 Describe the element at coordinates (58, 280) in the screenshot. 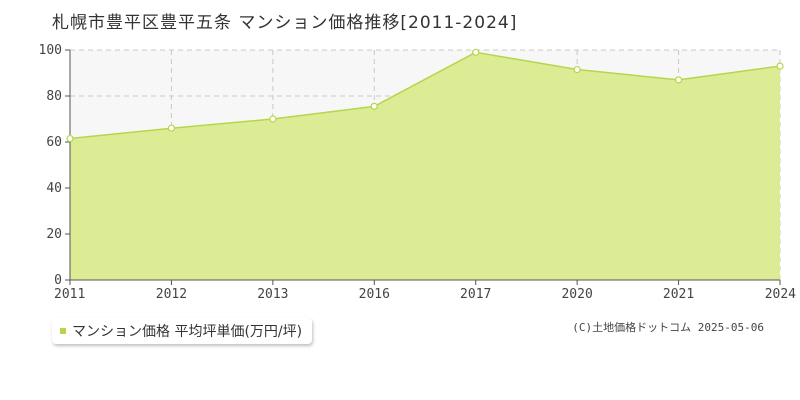

I see `y-tick-label: 0` at that location.